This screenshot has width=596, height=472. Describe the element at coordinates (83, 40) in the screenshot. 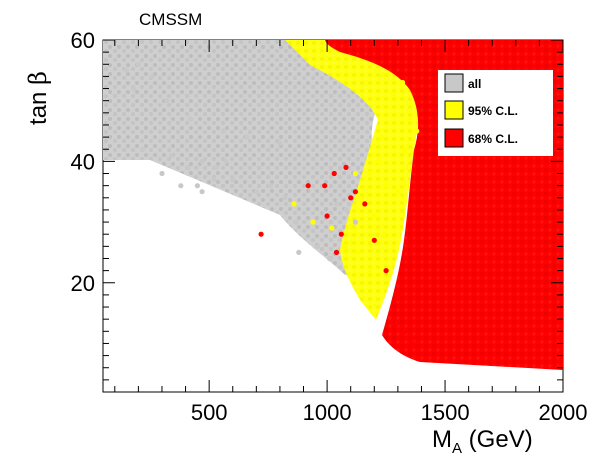

I see `y-tick-label-60: 60` at that location.